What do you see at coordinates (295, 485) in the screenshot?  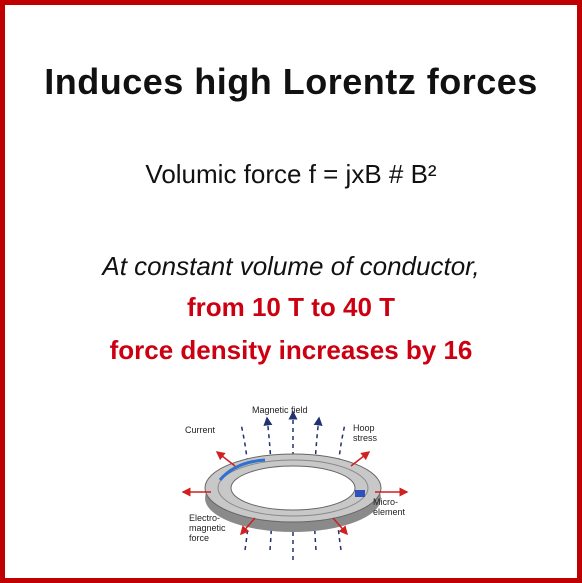 I see `ring-figure` at bounding box center [295, 485].